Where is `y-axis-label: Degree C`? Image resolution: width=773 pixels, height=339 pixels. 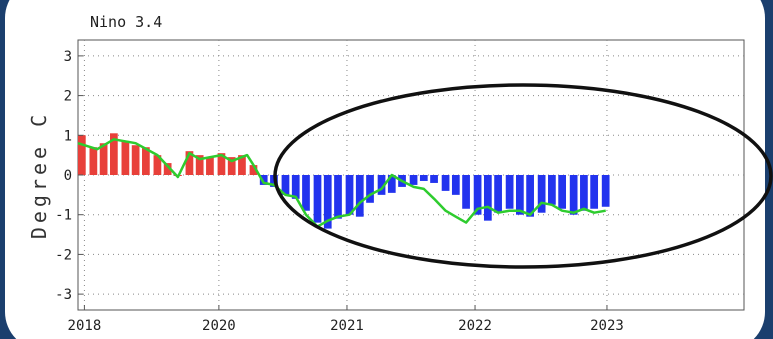
y-axis-label: Degree C is located at coordinates (39, 175).